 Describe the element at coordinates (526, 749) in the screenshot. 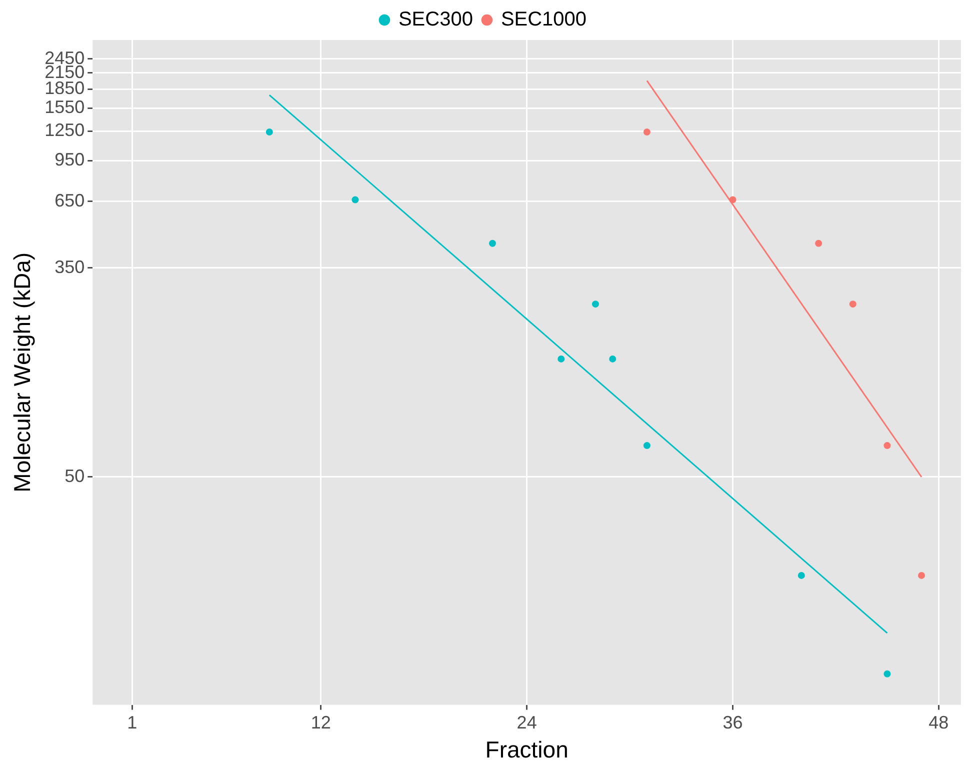

I see `x-axis-title: Fraction` at that location.